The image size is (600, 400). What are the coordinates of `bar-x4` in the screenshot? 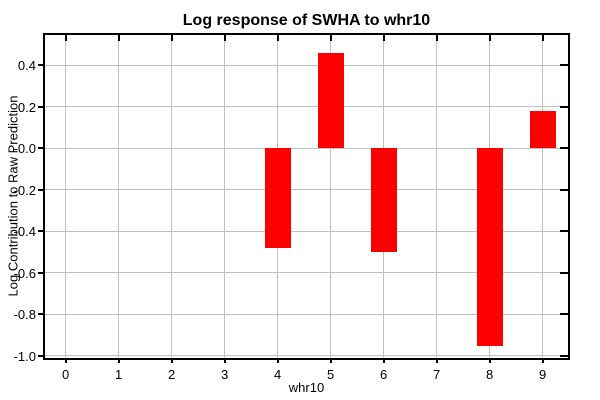 It's located at (277, 198).